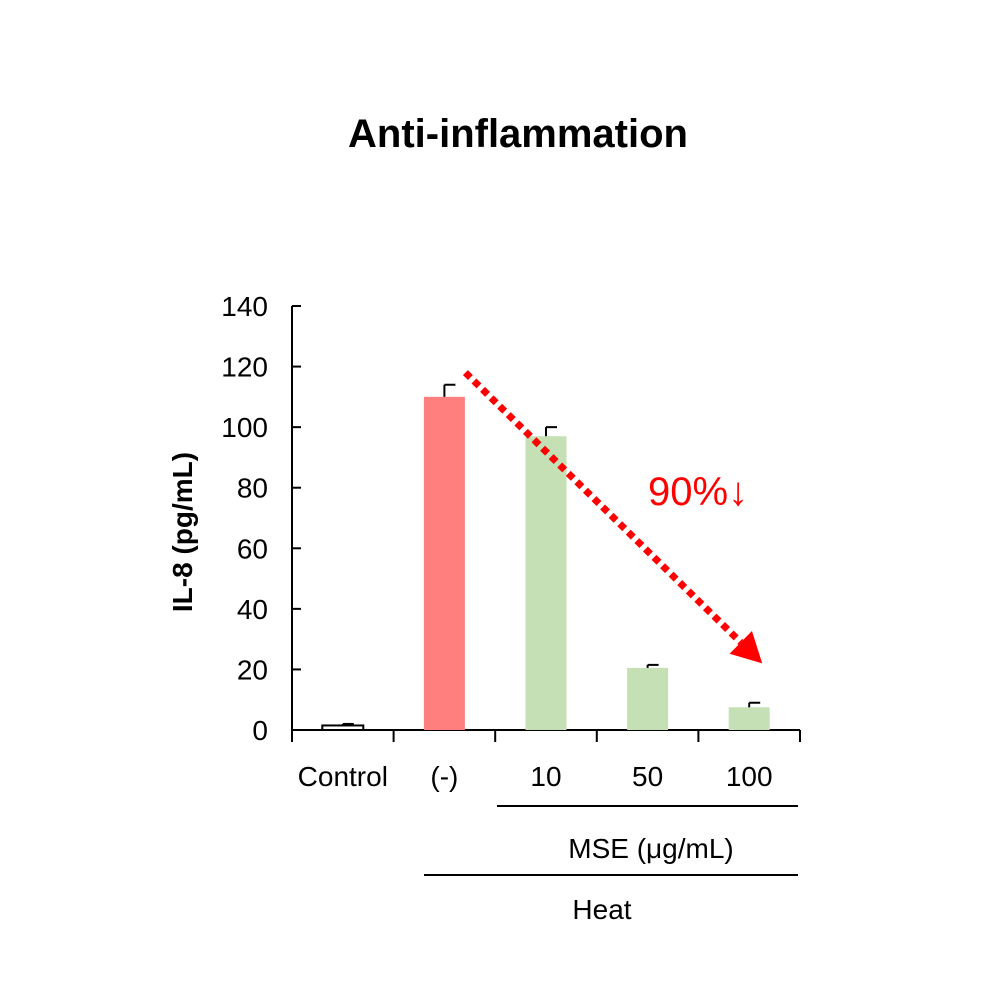 The width and height of the screenshot is (1000, 1000). Describe the element at coordinates (444, 776) in the screenshot. I see `x-tick-label: (-)` at that location.